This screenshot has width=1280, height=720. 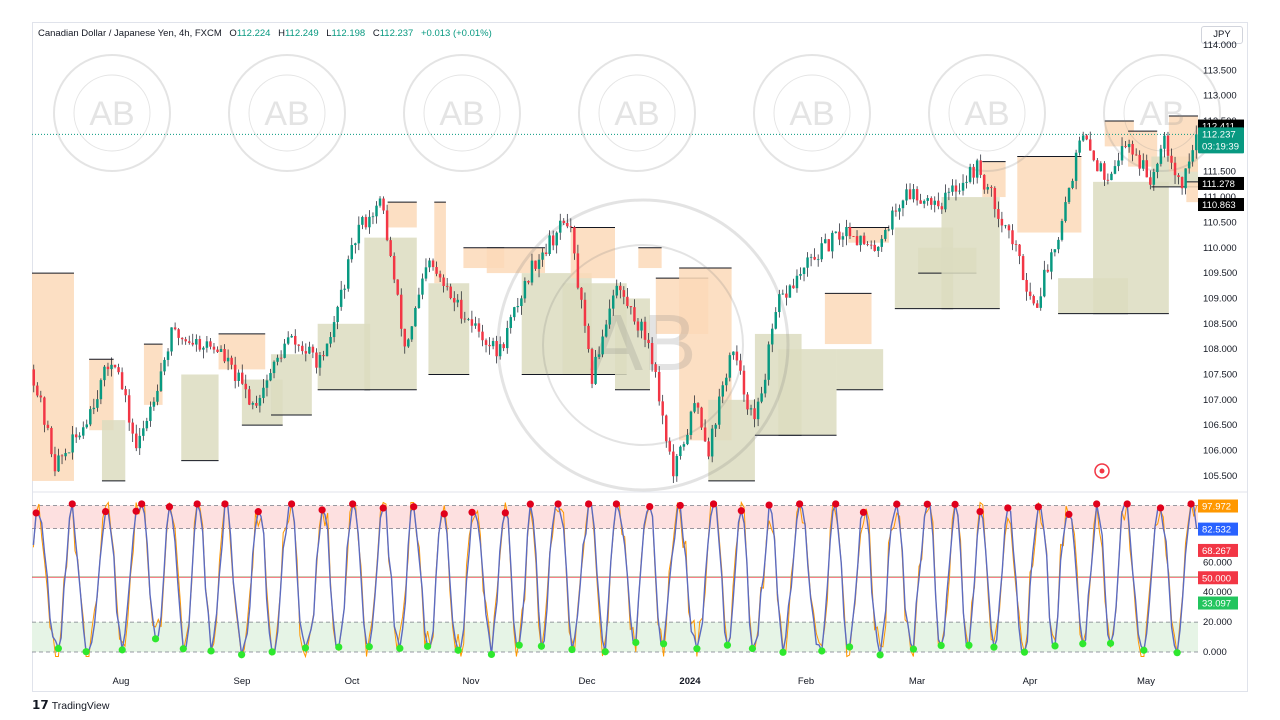 I want to click on open-value: 112.224, so click(x=253, y=33).